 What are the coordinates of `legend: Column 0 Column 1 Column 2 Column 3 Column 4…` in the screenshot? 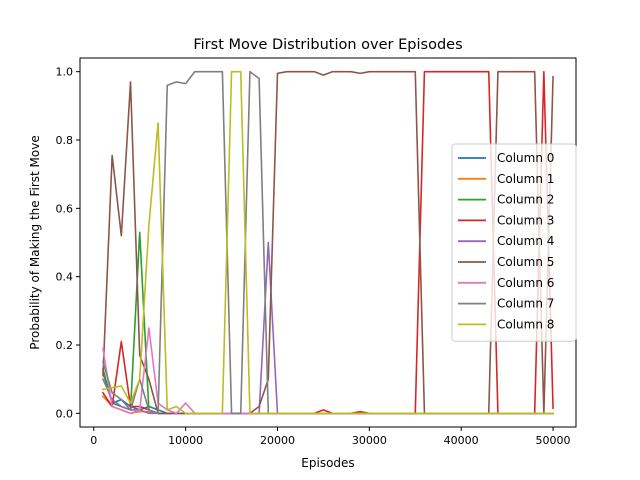 It's located at (514, 242).